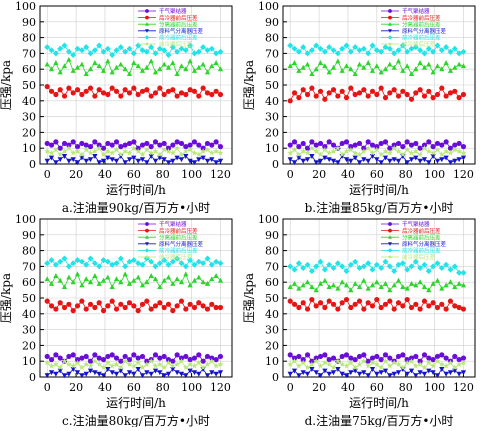 Image resolution: width=480 pixels, height=431 pixels. I want to click on y-tick-label: 40, so click(272, 314).